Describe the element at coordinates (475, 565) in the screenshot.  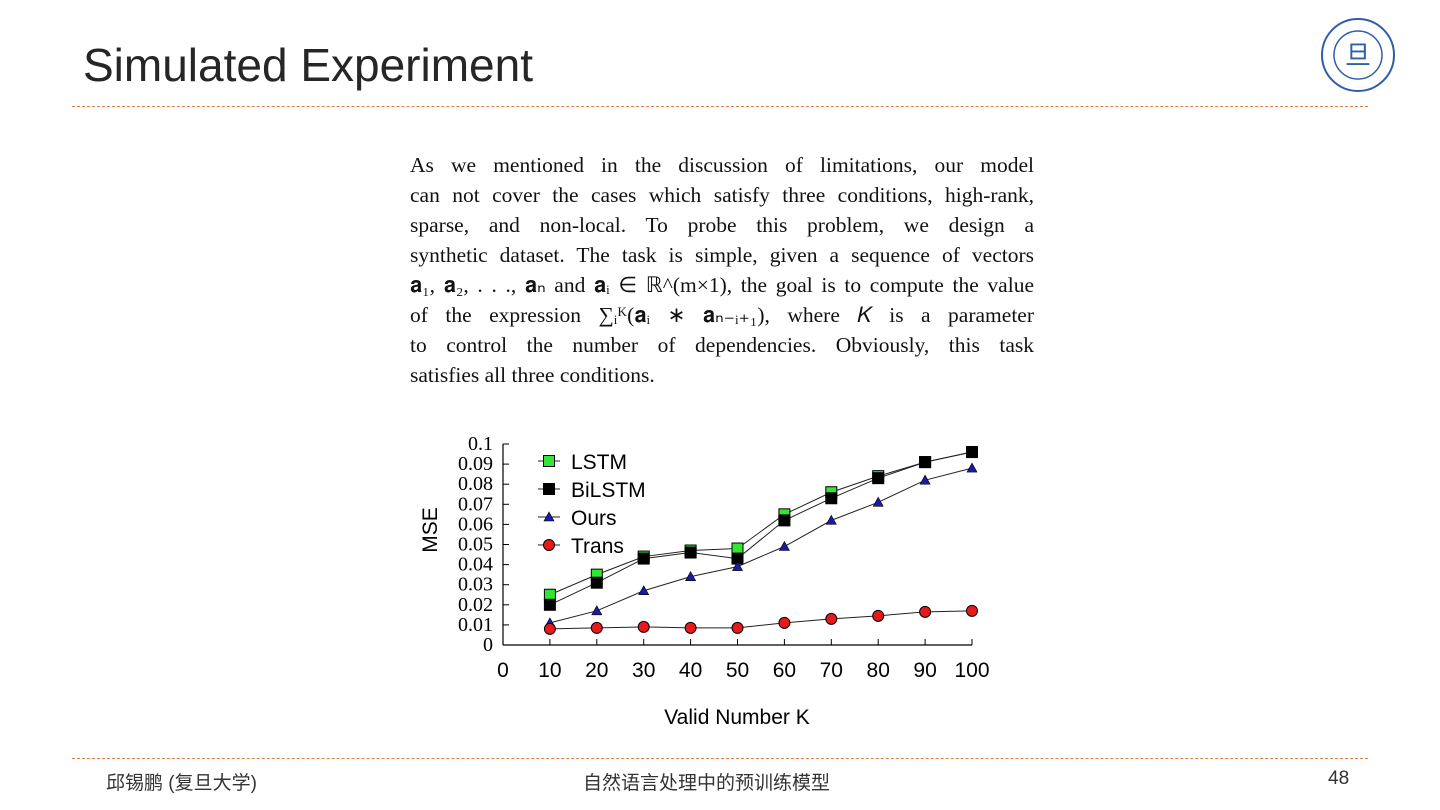
I see `y-tick-label: 0.04` at that location.